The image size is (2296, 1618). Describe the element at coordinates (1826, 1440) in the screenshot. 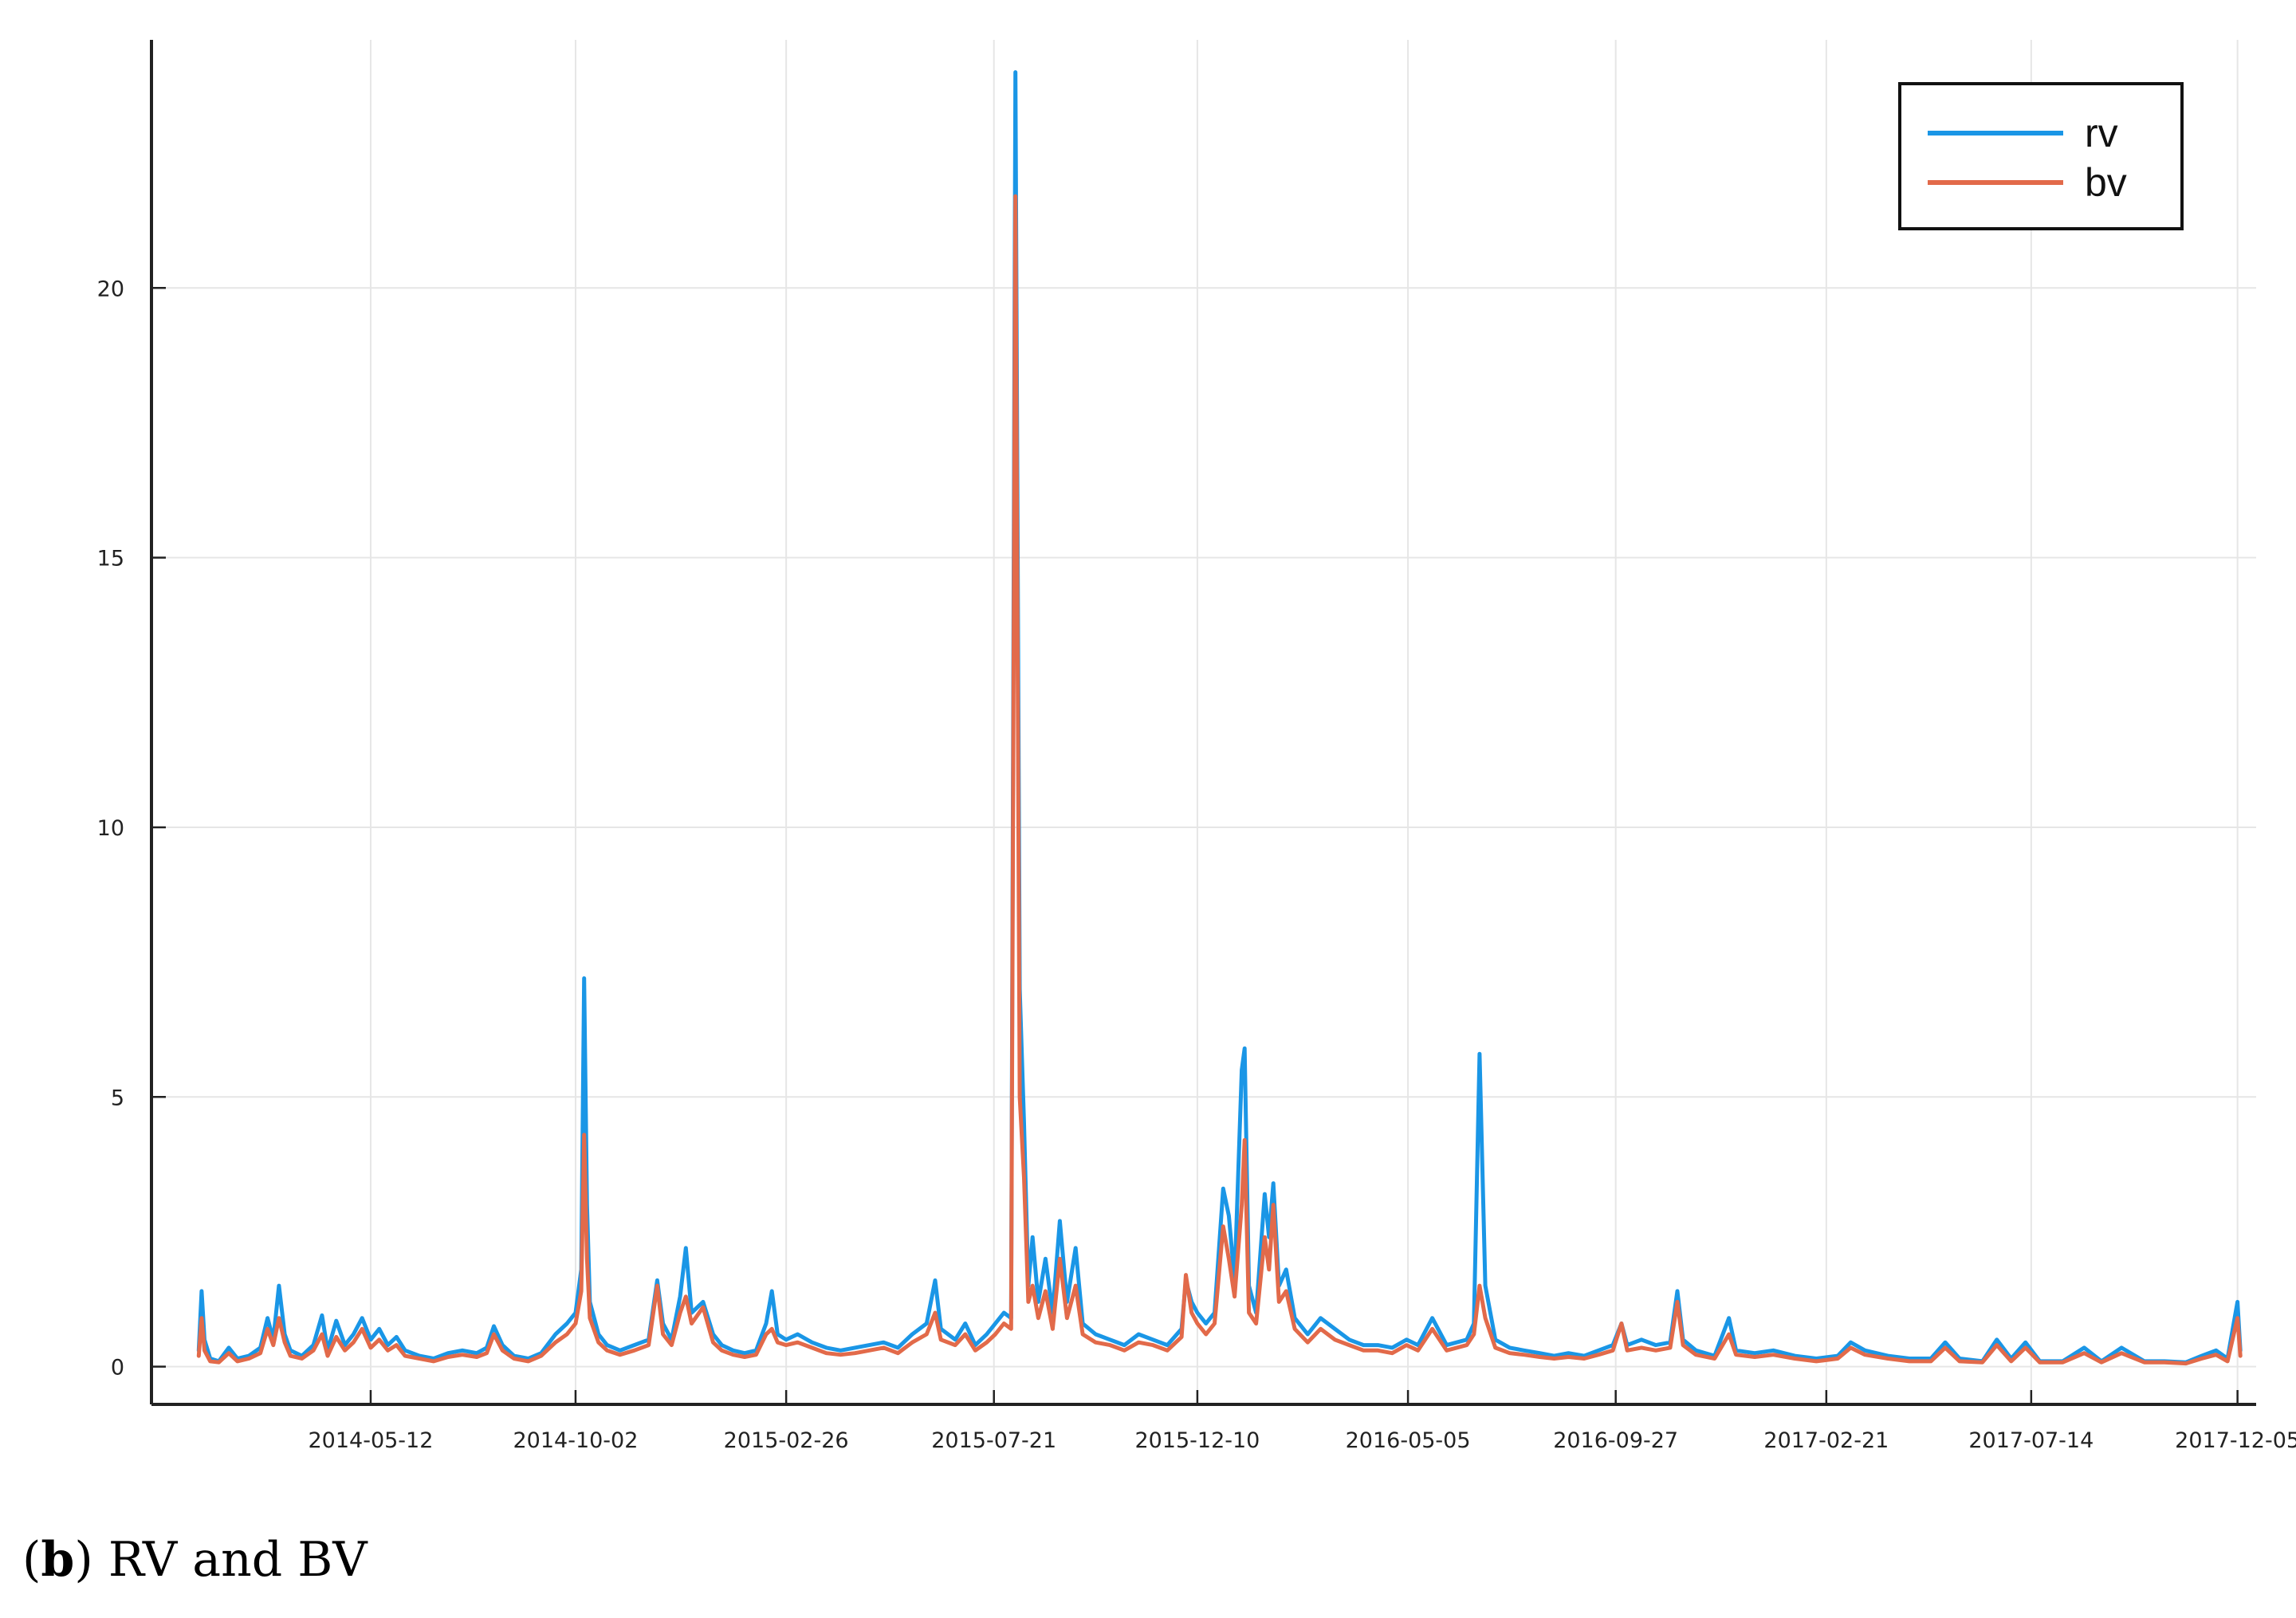

I see `x-tick-label: 2017-02-21` at that location.